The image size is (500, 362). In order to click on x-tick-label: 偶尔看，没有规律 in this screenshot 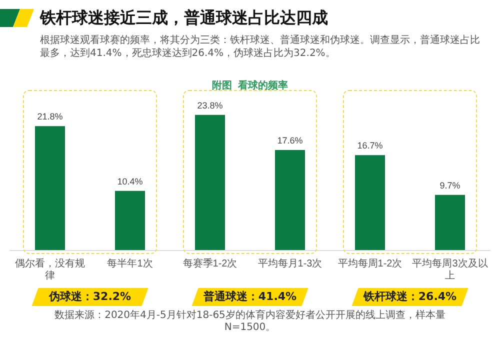, I will do `click(50, 270)`.